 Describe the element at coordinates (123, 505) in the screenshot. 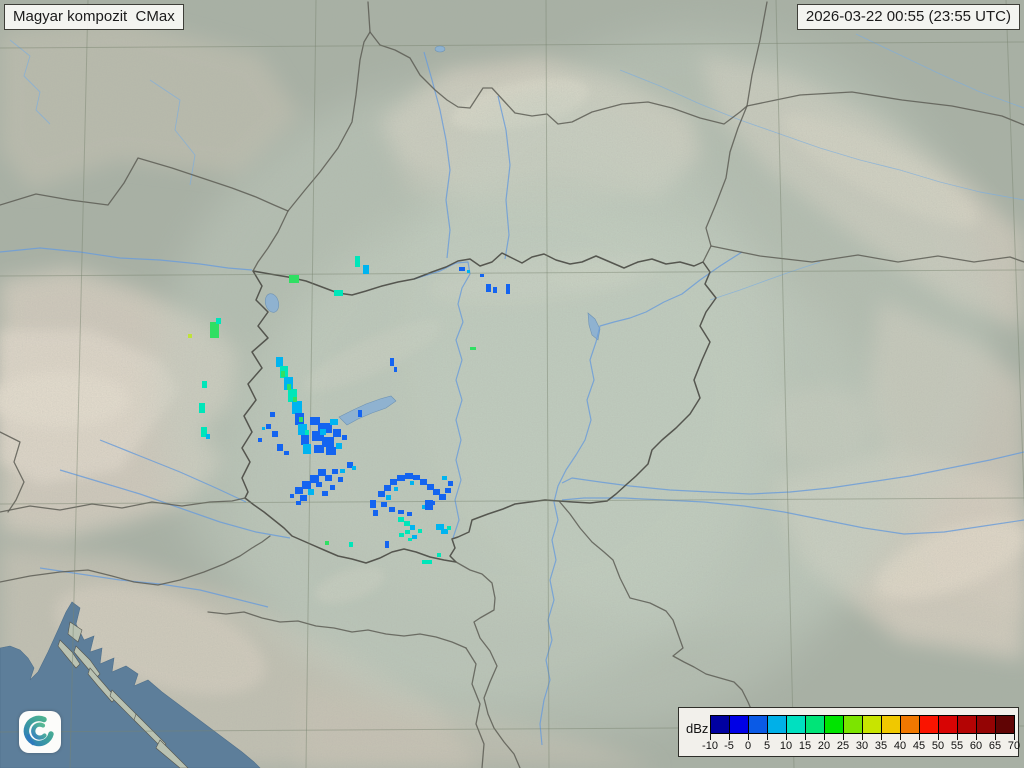

I see `border-at-si` at that location.